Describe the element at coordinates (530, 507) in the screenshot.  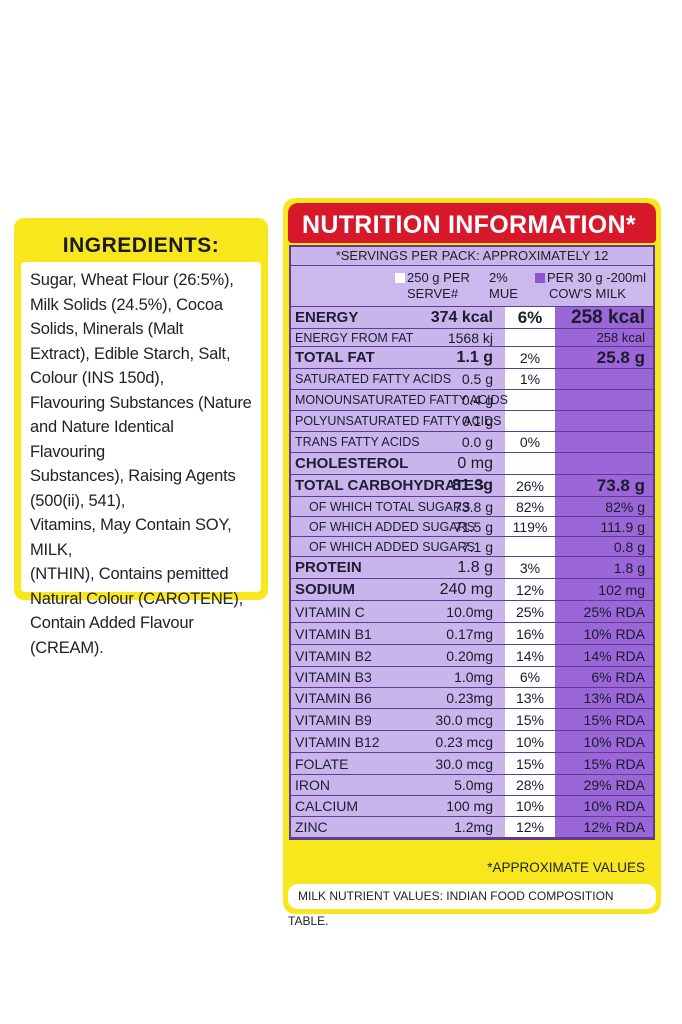
I see `percent-value: 82%` at that location.